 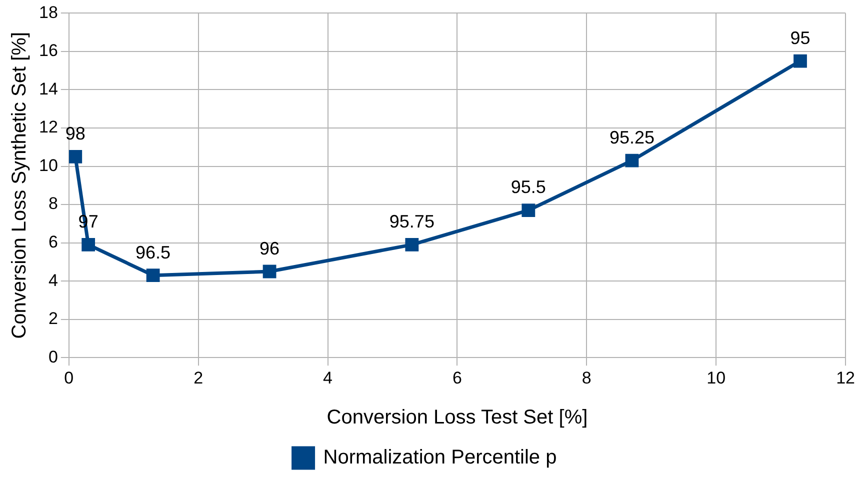 I want to click on x-tick-label: 12, so click(x=846, y=378).